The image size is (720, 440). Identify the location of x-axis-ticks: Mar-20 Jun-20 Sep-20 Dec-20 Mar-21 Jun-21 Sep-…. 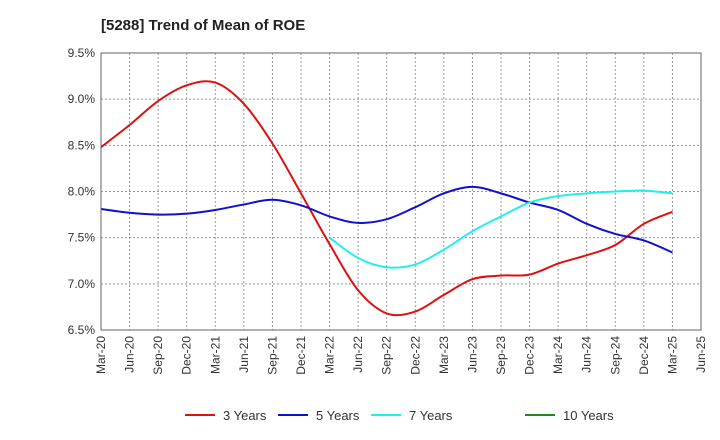
(401, 355).